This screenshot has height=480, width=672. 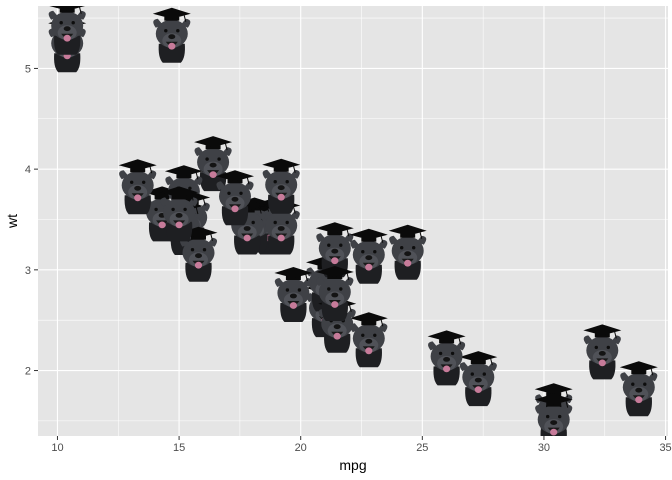 What do you see at coordinates (28, 69) in the screenshot?
I see `y-tick-label: 5` at bounding box center [28, 69].